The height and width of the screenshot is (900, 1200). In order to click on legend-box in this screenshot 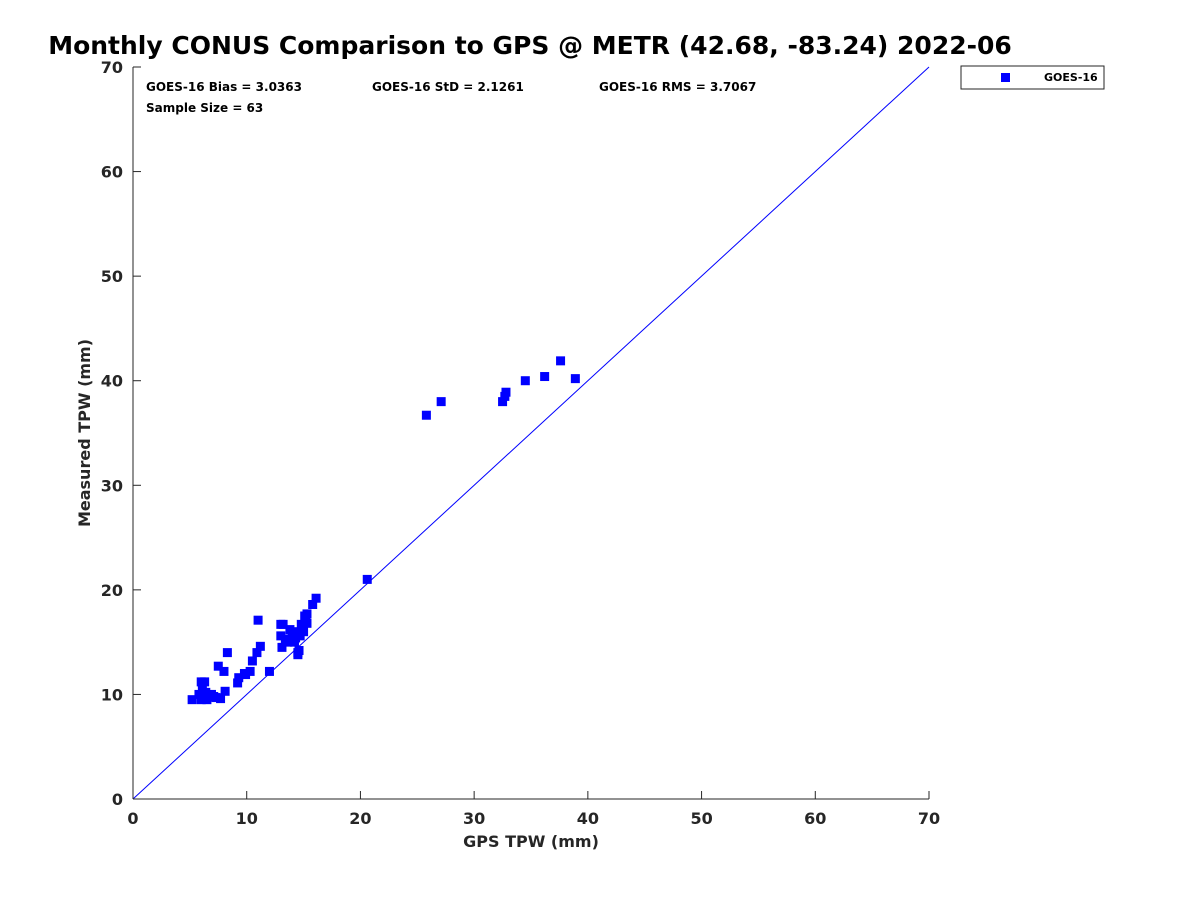, I will do `click(1032, 77)`.